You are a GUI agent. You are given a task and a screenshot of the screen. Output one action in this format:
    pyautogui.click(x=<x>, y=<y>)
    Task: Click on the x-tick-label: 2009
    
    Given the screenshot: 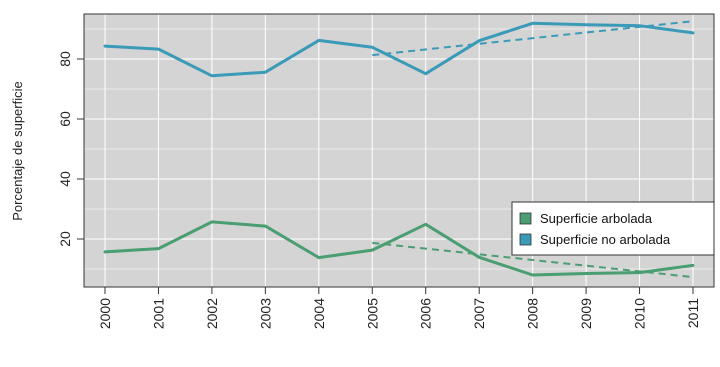 What is the action you would take?
    pyautogui.click(x=586, y=313)
    